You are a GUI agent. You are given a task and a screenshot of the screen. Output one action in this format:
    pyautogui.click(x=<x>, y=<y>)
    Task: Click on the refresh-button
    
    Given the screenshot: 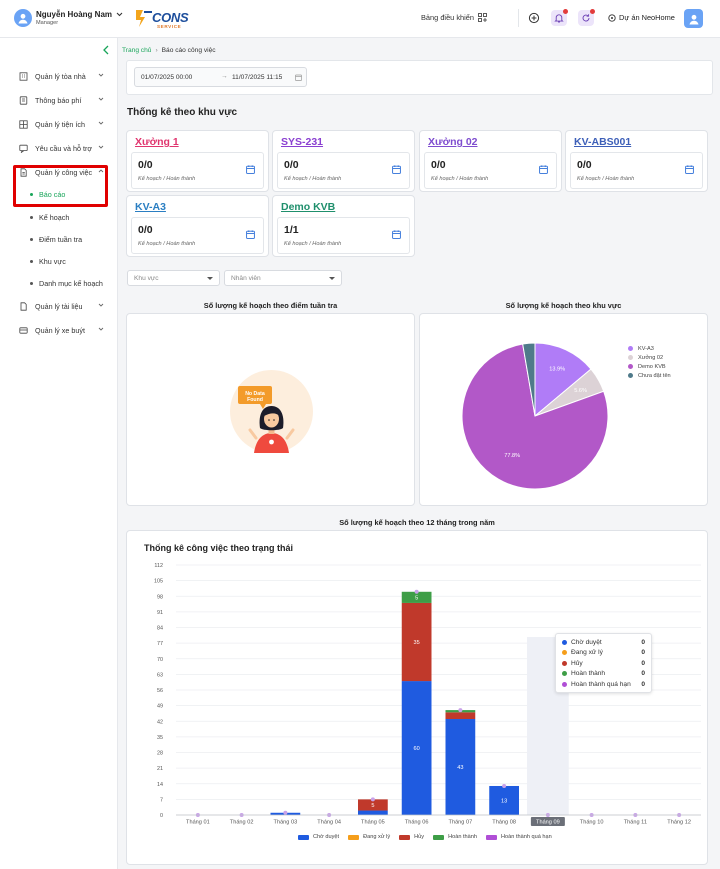 What is the action you would take?
    pyautogui.click(x=586, y=17)
    